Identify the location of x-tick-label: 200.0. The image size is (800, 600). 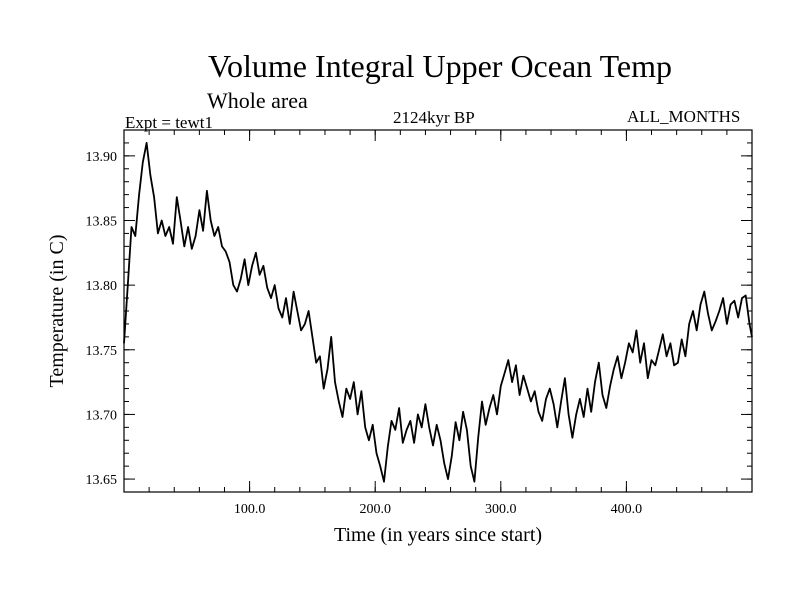
(375, 509).